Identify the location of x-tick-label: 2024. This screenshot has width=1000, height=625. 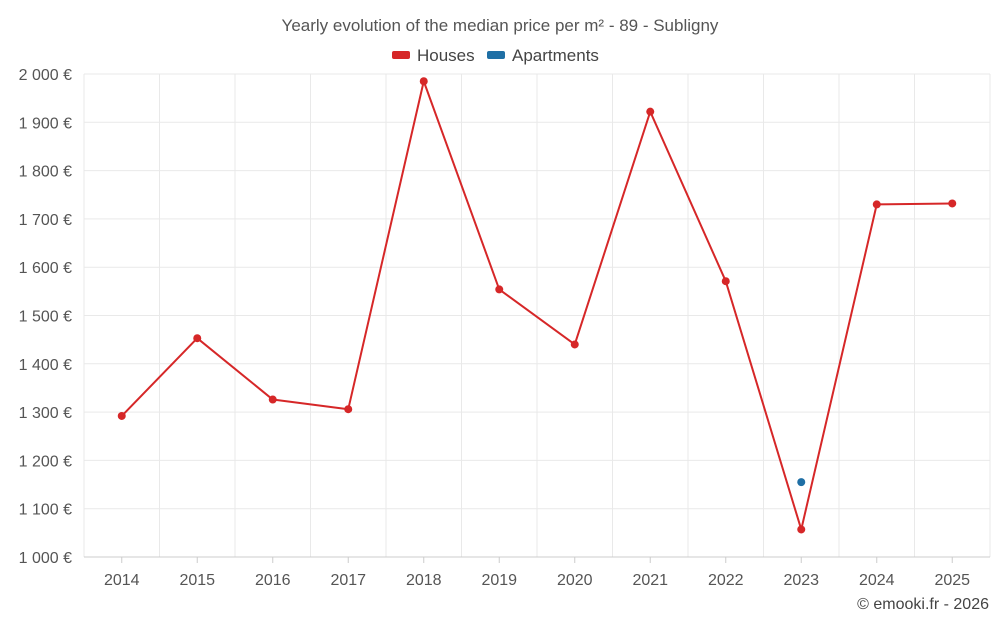
(877, 580).